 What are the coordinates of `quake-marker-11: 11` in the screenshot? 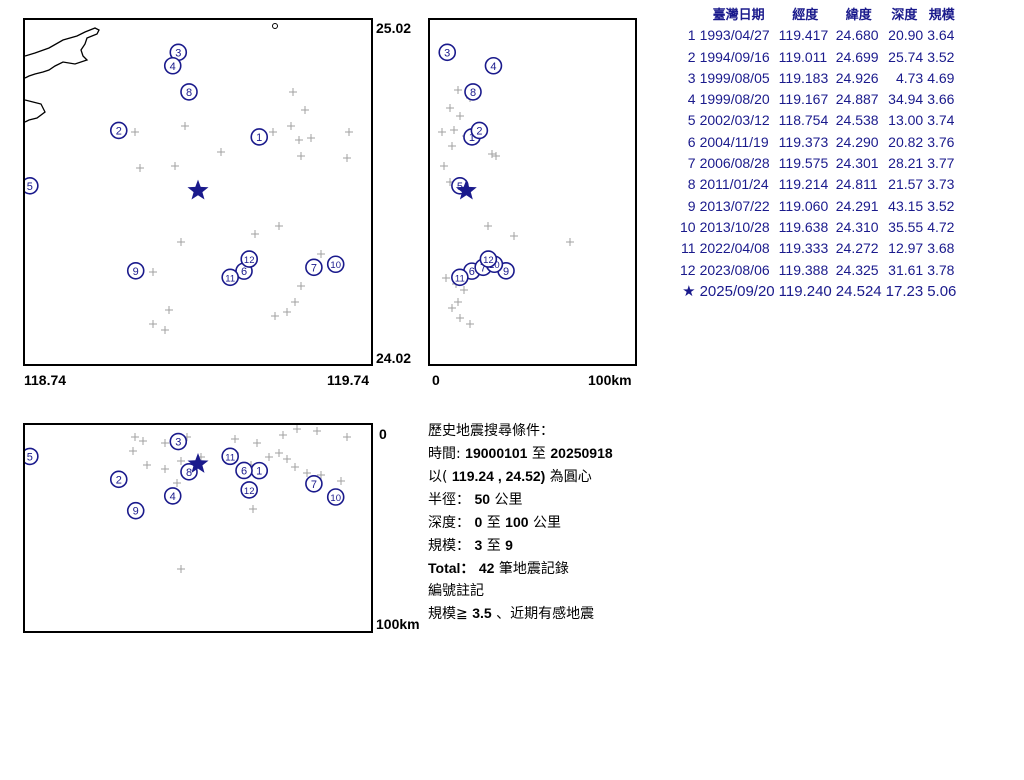 It's located at (230, 277).